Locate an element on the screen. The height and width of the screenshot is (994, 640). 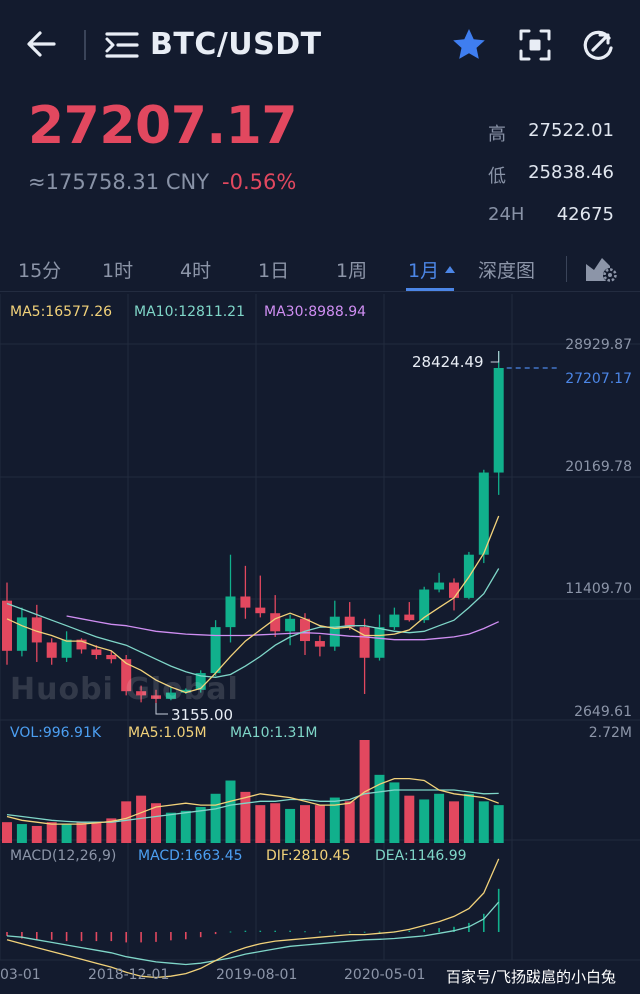
x-tick-3: 2019-08-01 is located at coordinates (257, 975).